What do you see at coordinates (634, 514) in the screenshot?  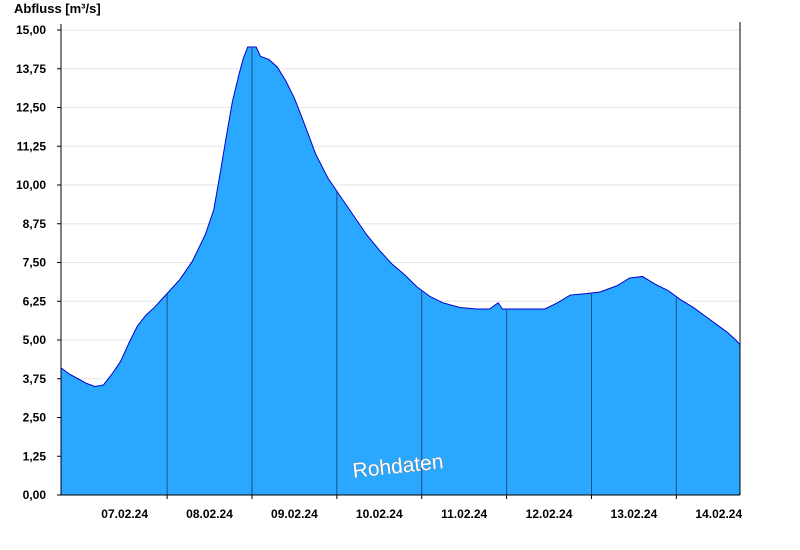 I see `x-tick-label: 13.02.24` at bounding box center [634, 514].